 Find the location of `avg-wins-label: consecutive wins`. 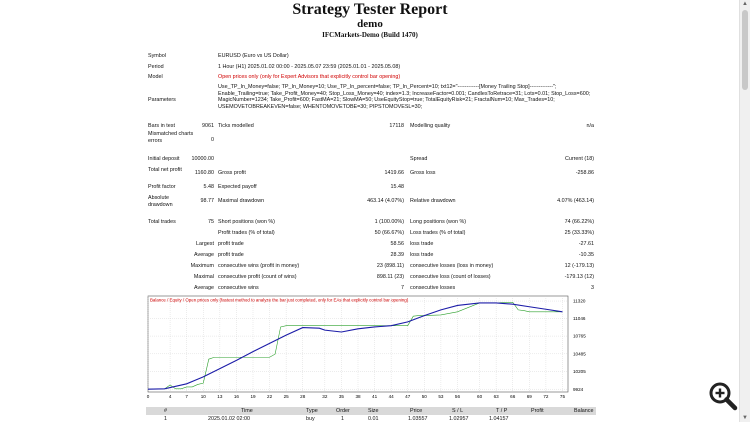

avg-wins-label: consecutive wins is located at coordinates (238, 288).